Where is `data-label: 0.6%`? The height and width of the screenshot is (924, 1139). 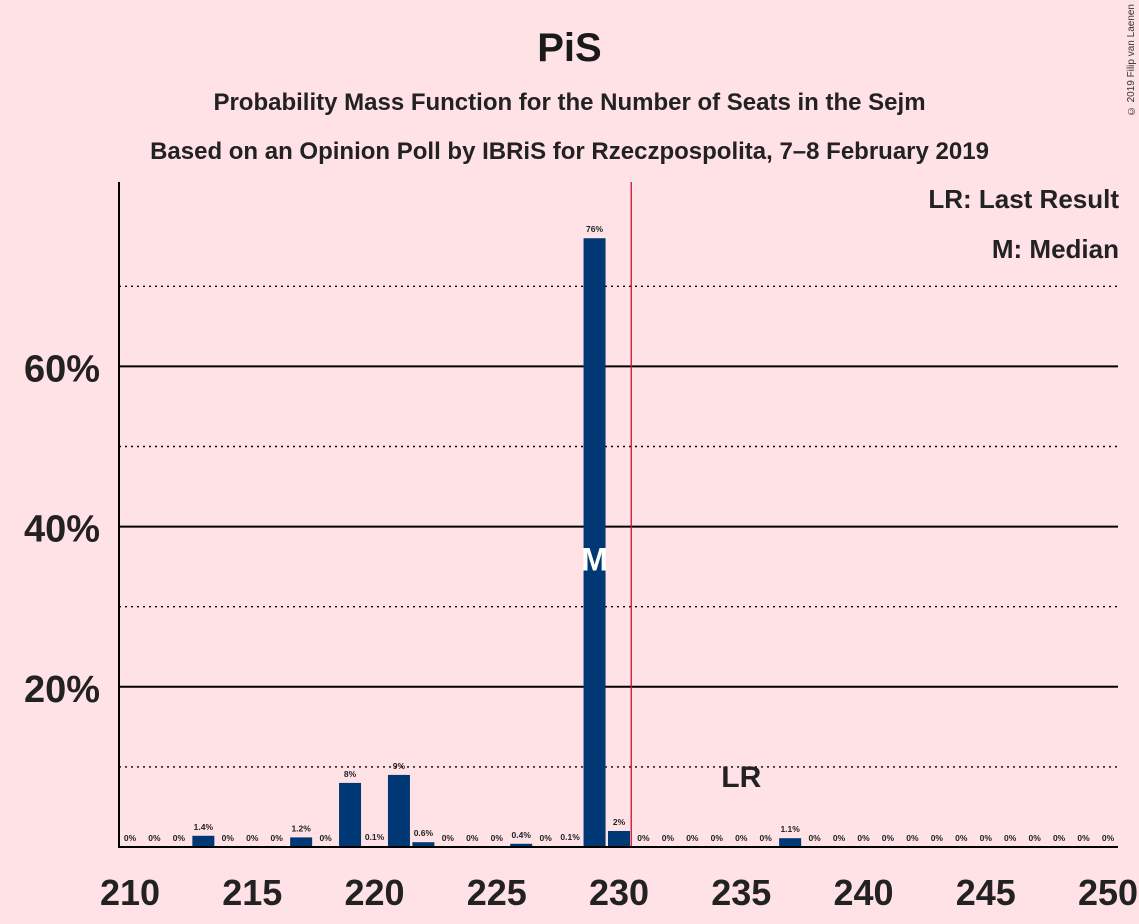 data-label: 0.6% is located at coordinates (424, 833).